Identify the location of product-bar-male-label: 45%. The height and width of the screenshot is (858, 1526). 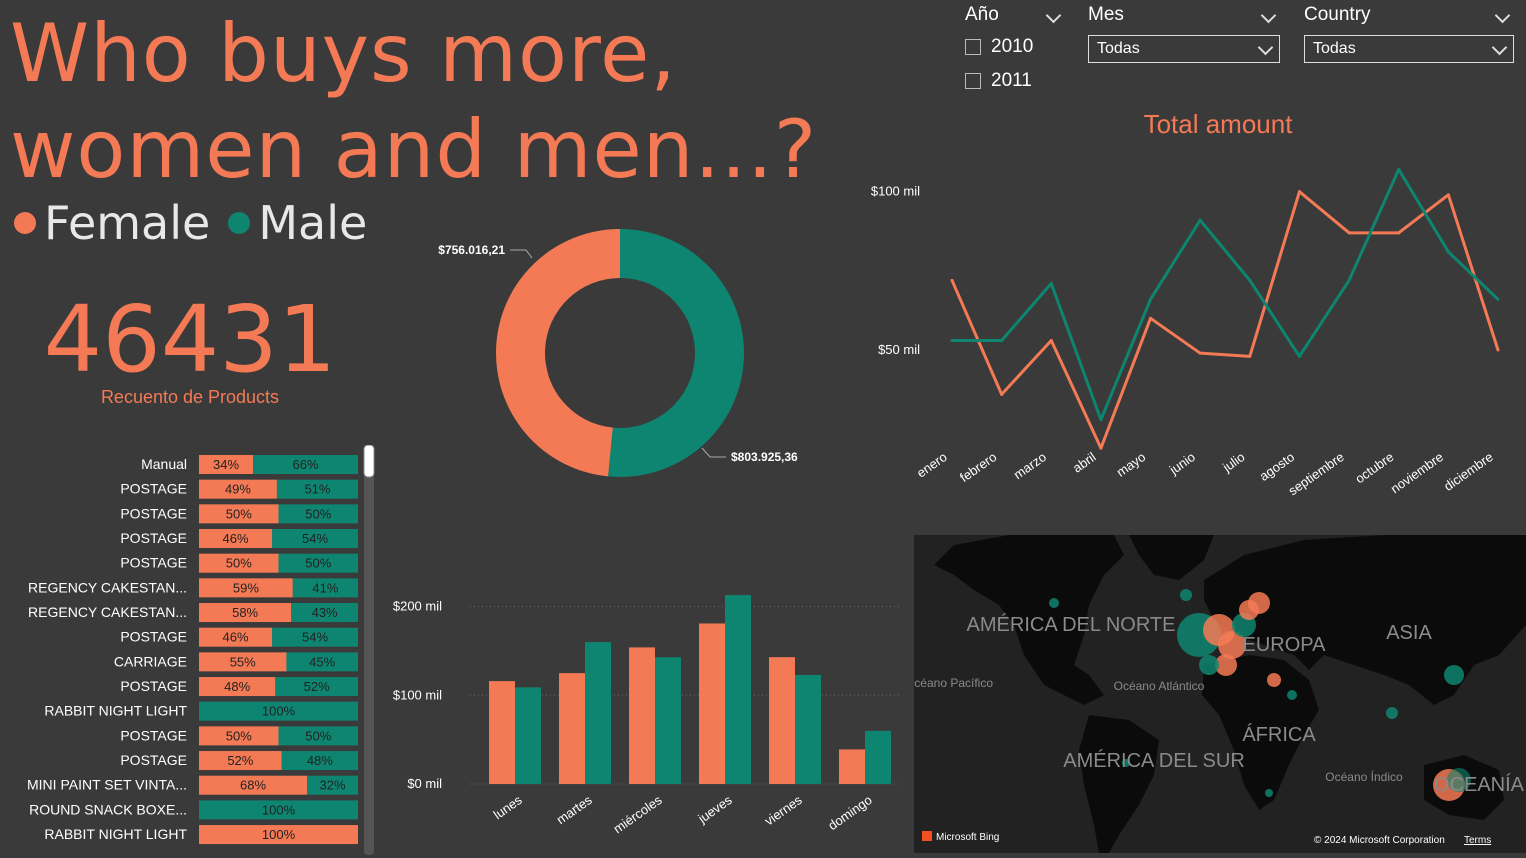
(322, 661).